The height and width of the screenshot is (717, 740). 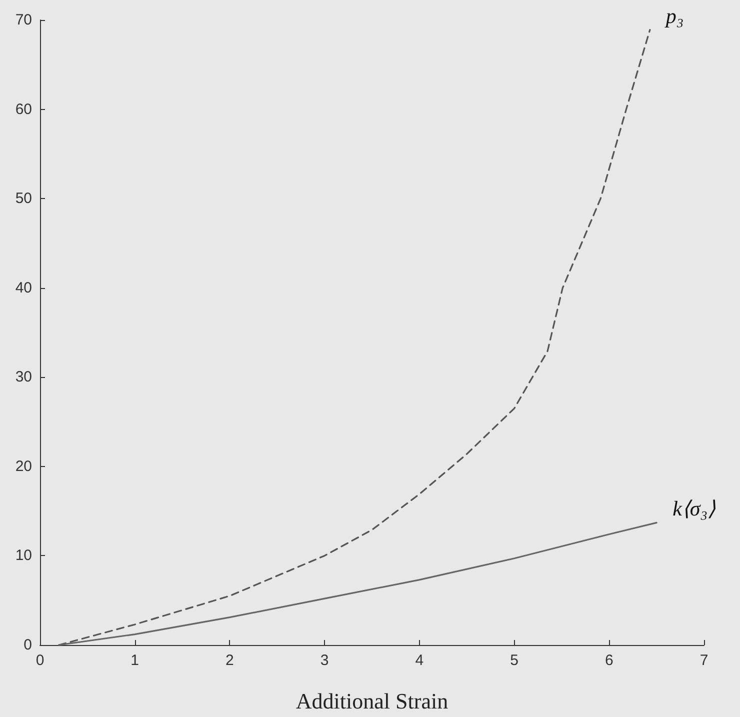 What do you see at coordinates (23, 555) in the screenshot?
I see `y-tick-label: 10` at bounding box center [23, 555].